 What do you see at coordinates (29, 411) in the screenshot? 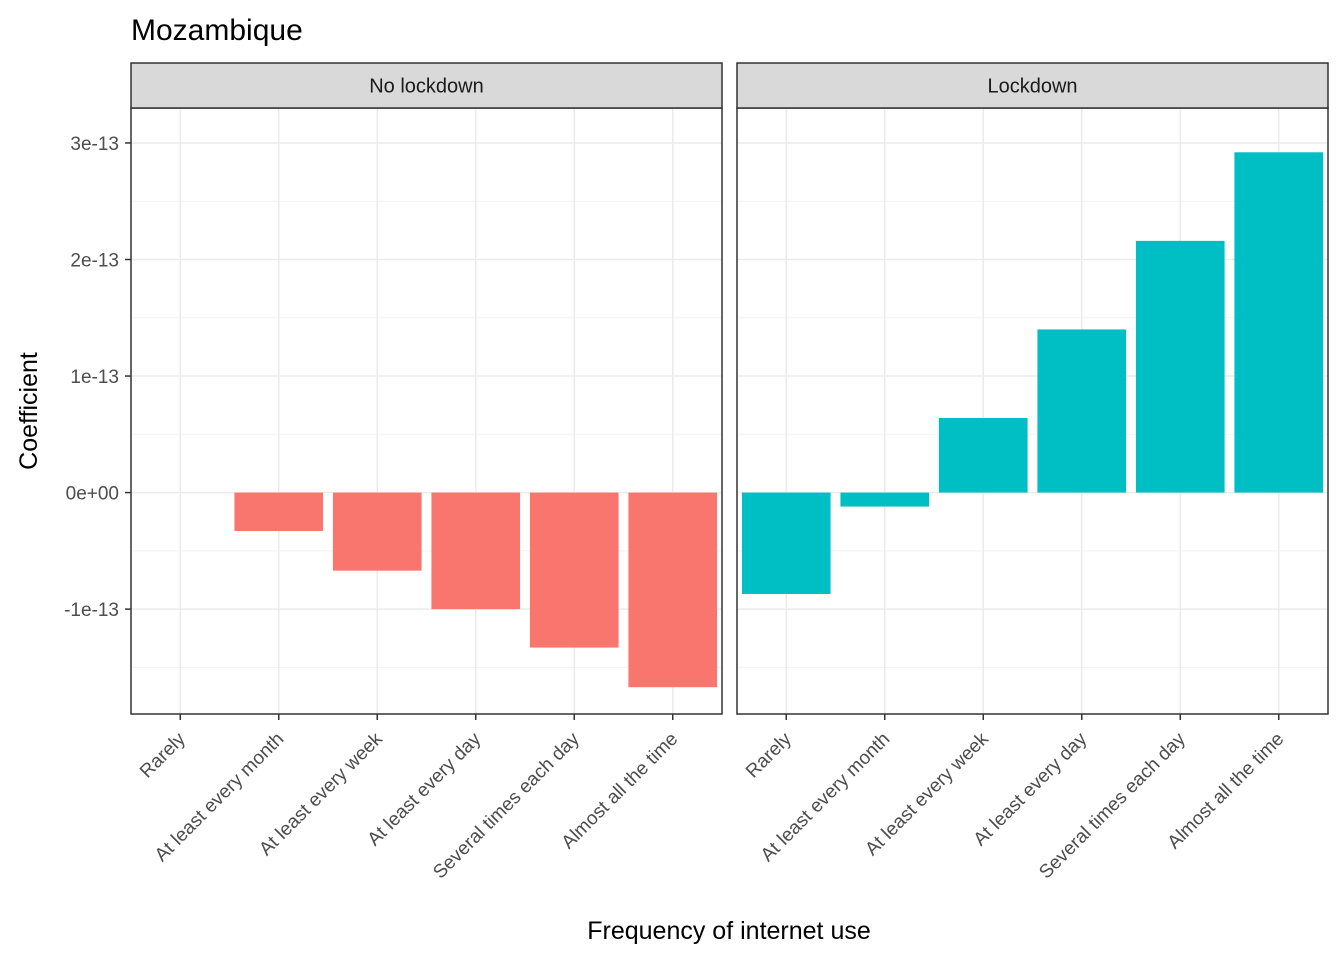
I see `y-axis-title: Coefficient` at bounding box center [29, 411].